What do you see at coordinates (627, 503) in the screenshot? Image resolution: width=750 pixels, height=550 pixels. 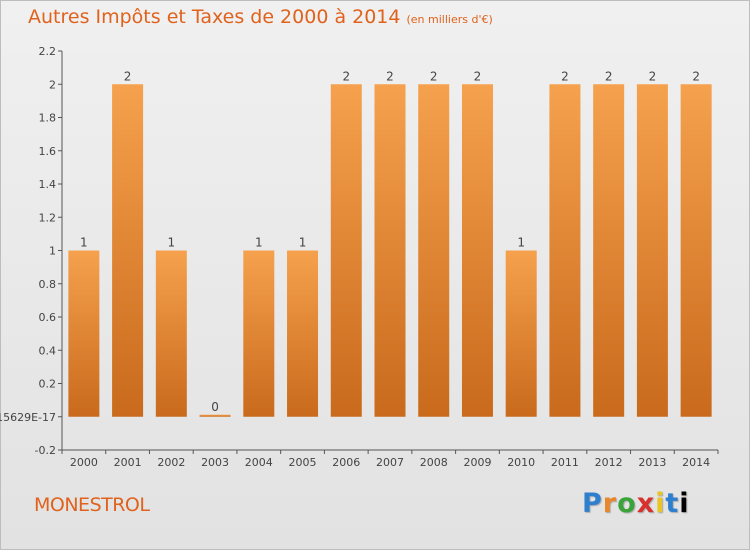 I see `logo-letter: o` at bounding box center [627, 503].